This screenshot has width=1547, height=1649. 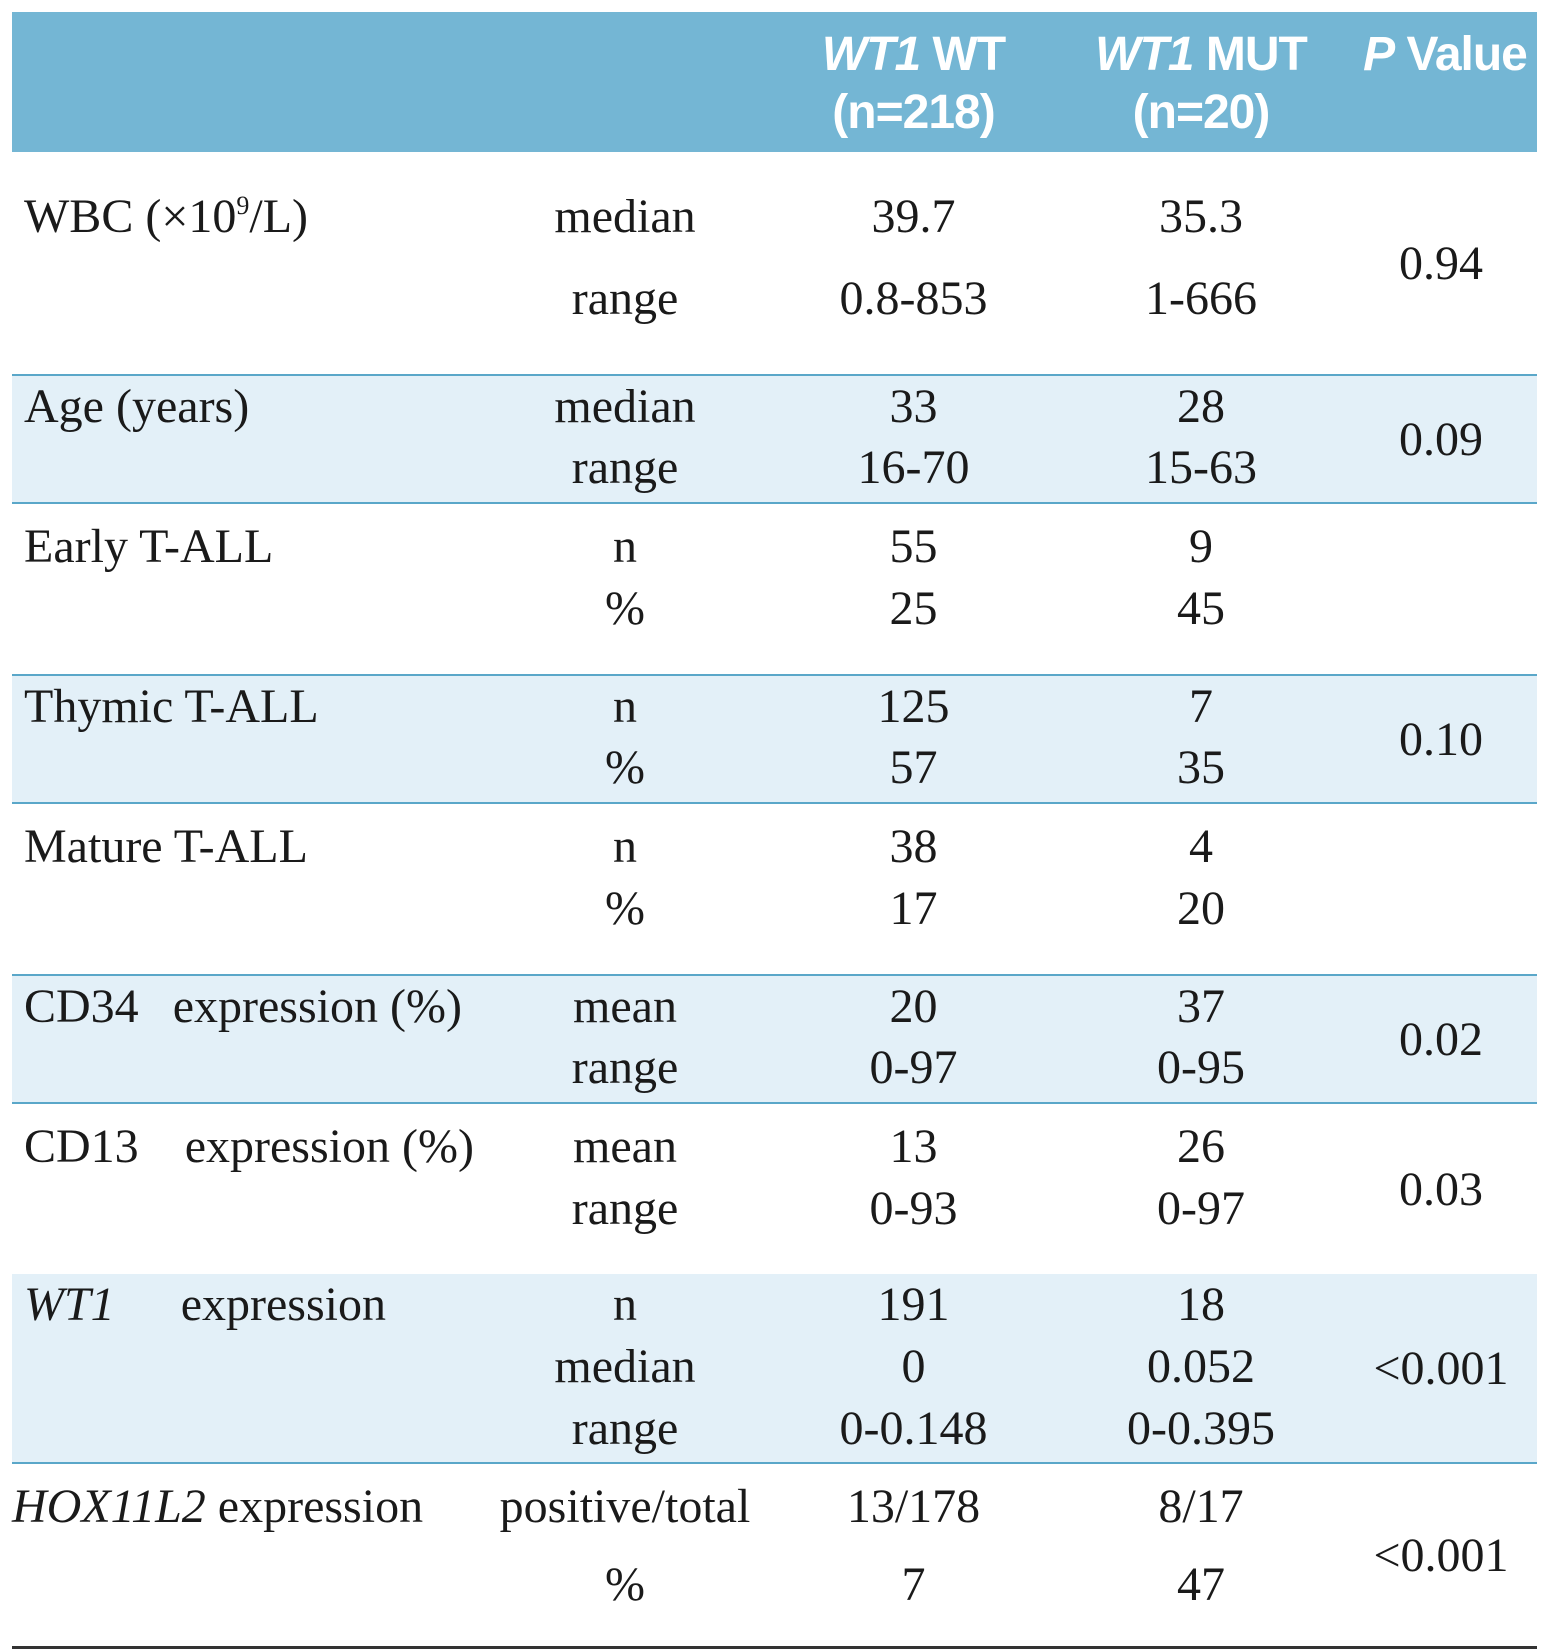 I want to click on row-wt-mature: 38 17, so click(x=913, y=888).